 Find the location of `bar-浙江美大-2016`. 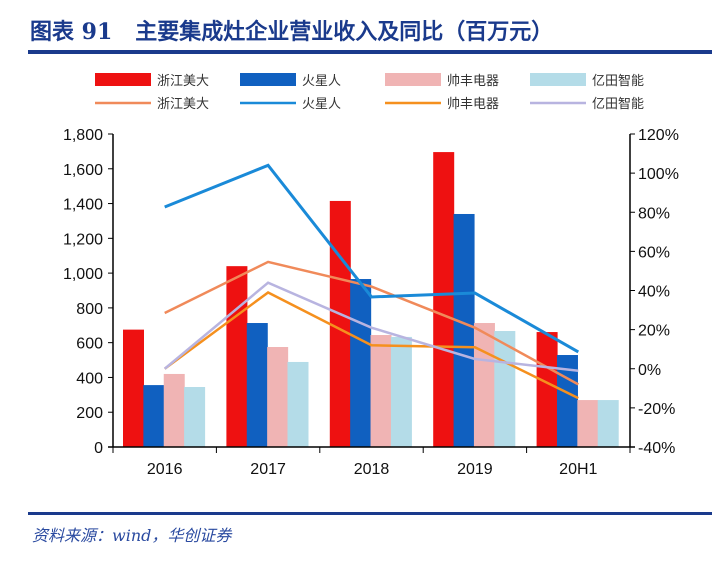

bar-浙江美大-2016 is located at coordinates (133, 388).